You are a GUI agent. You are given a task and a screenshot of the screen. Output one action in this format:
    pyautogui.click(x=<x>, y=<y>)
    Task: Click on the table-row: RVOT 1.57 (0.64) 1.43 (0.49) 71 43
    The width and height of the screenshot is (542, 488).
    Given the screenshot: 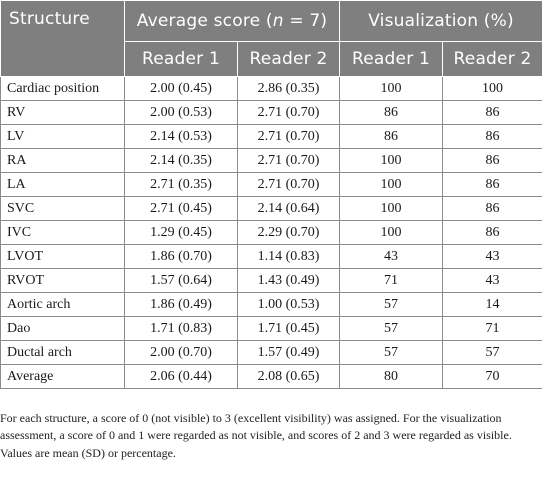 What is the action you would take?
    pyautogui.click(x=271, y=280)
    